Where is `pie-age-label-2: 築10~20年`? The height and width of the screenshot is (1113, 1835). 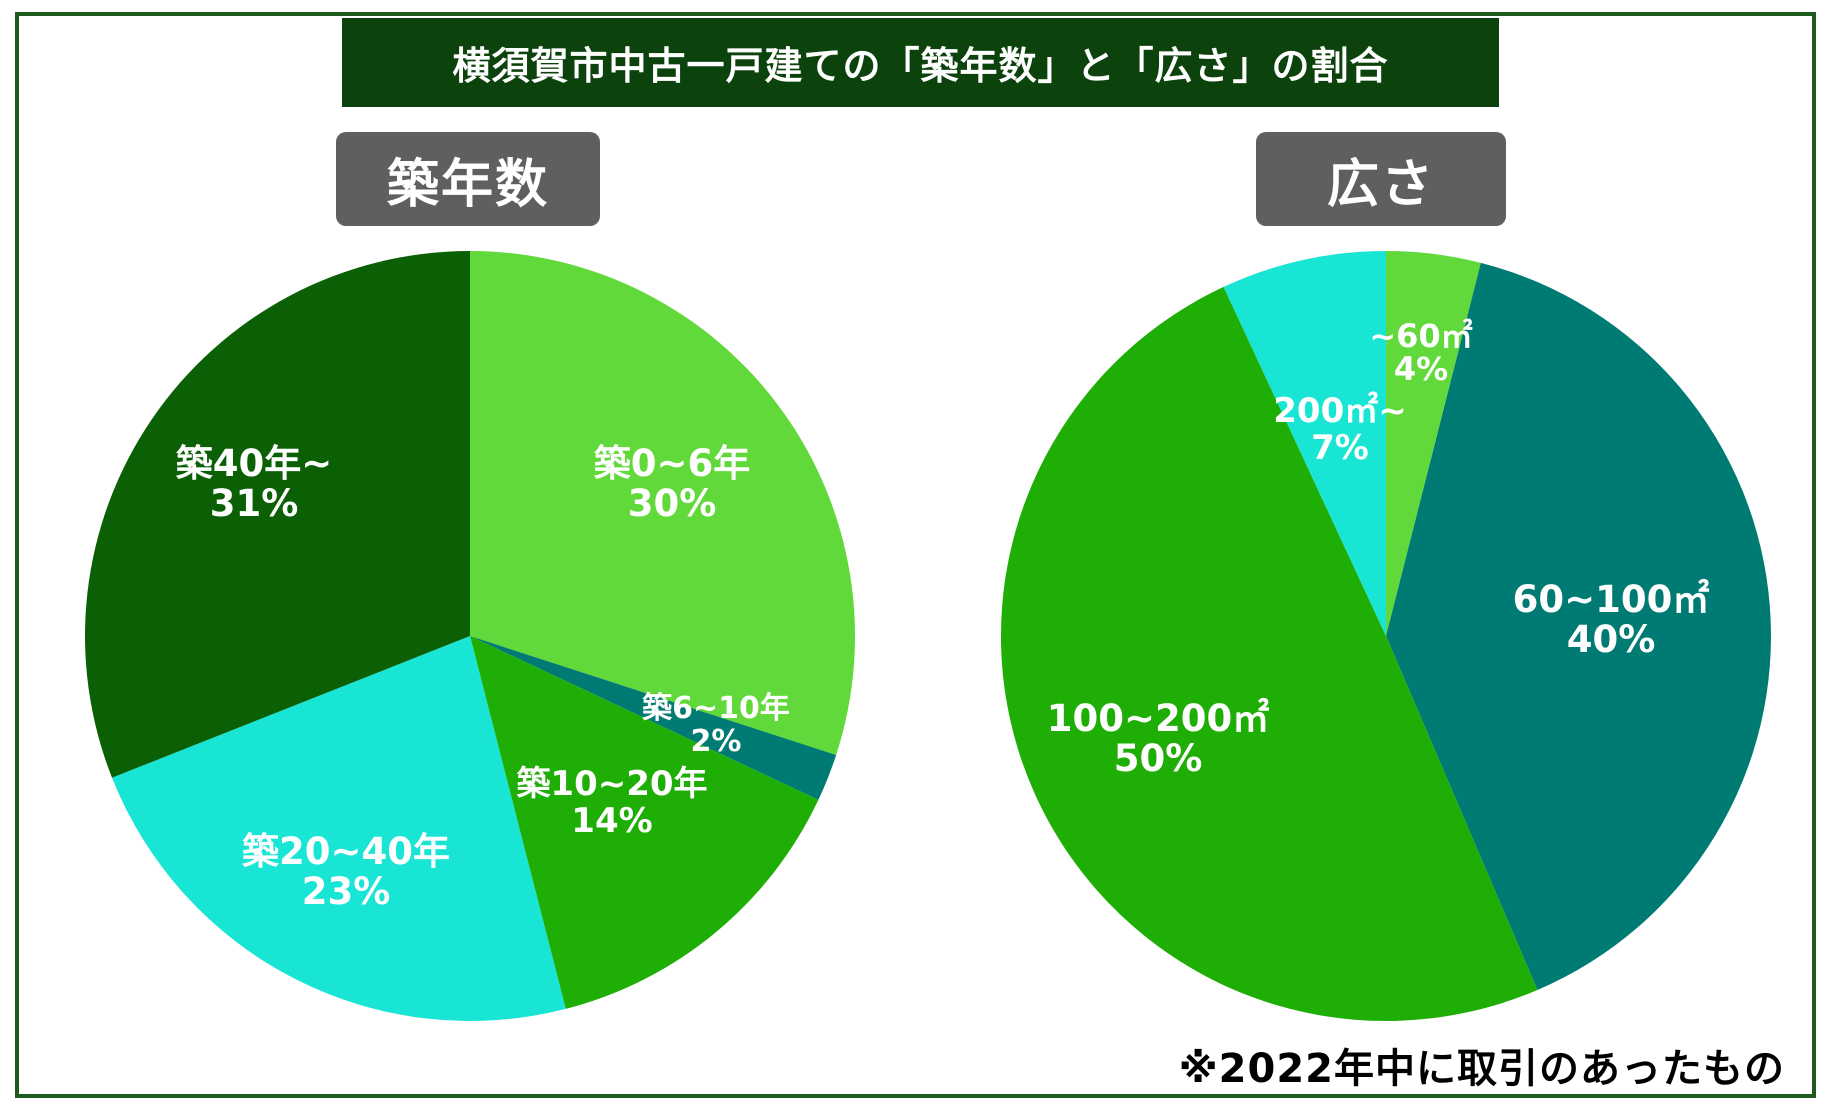
pie-age-label-2: 築10~20年 is located at coordinates (611, 784).